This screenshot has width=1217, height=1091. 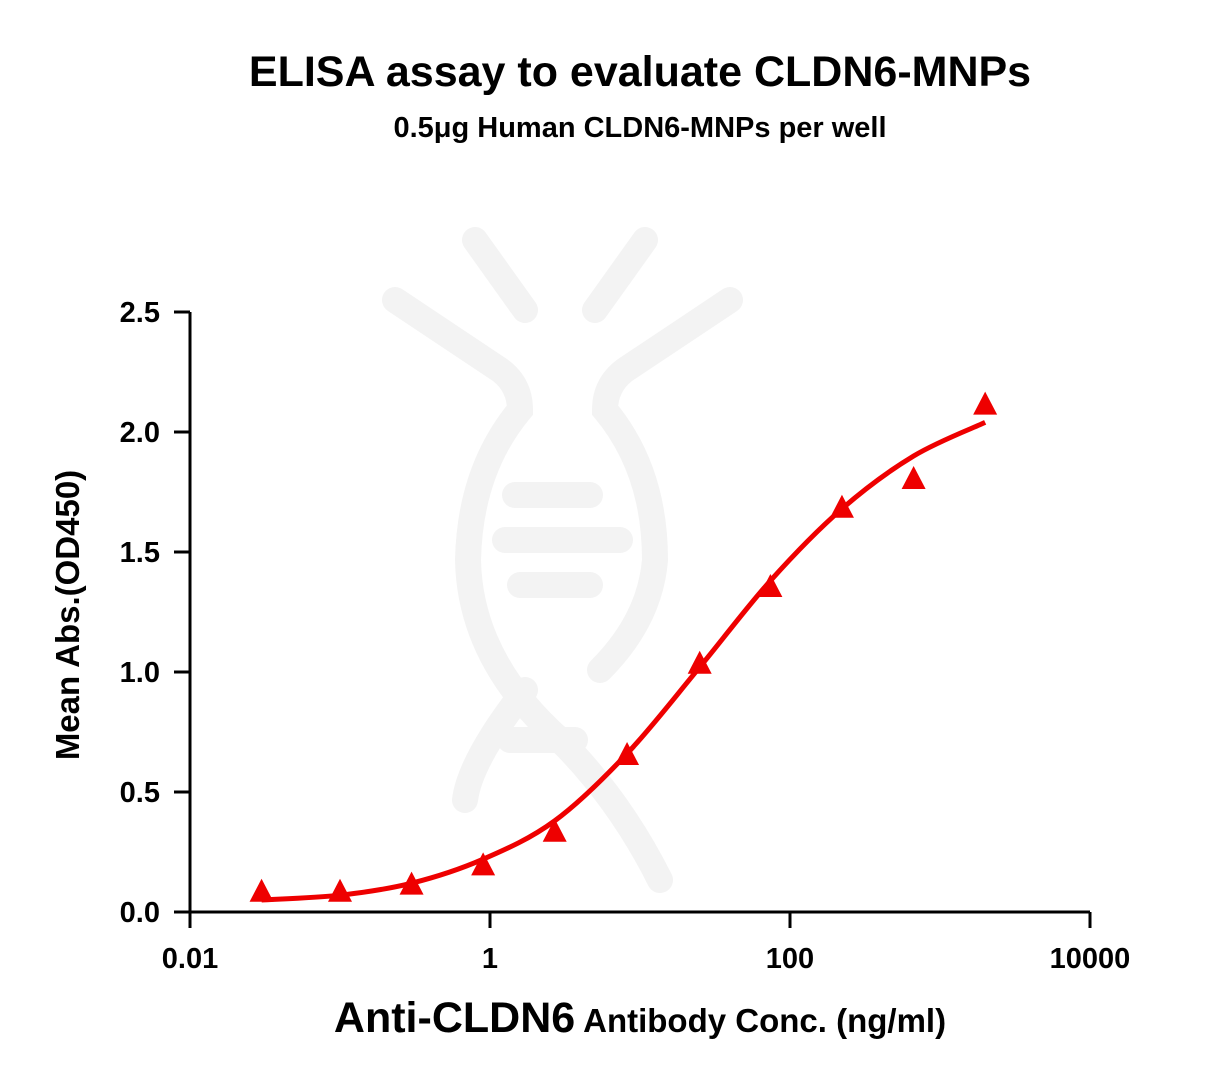 What do you see at coordinates (490, 959) in the screenshot?
I see `x-tick-label: 1` at bounding box center [490, 959].